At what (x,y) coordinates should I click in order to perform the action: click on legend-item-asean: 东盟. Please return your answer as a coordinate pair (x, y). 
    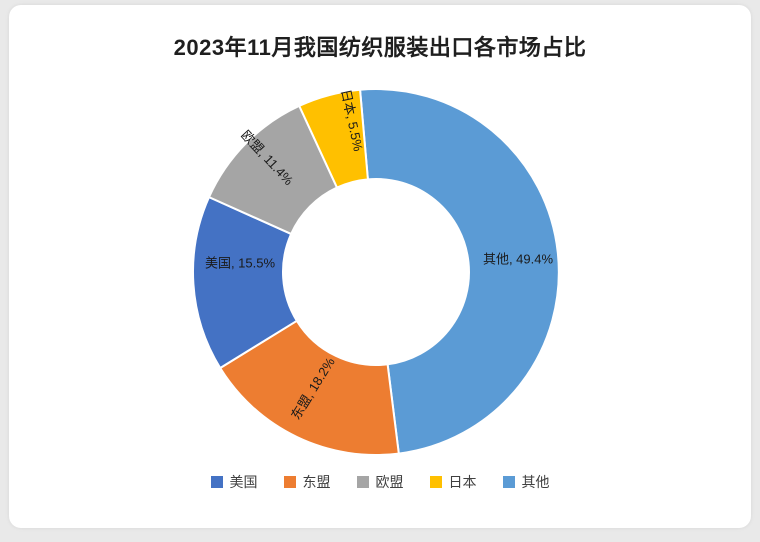
    Looking at the image, I should click on (307, 482).